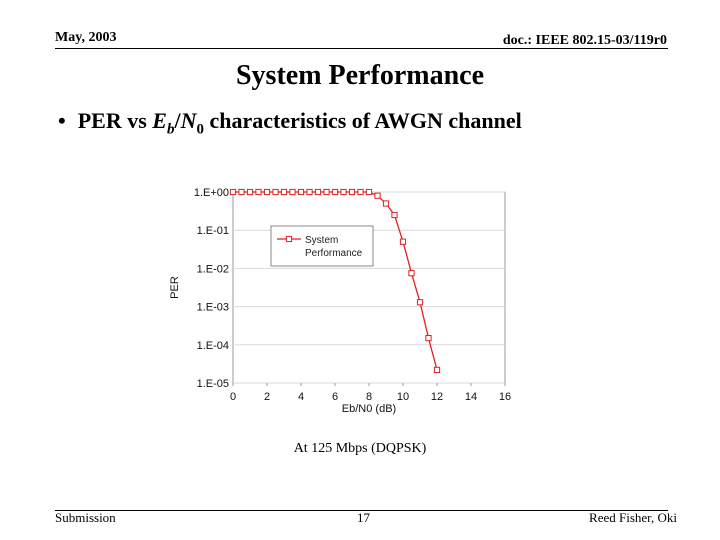 The width and height of the screenshot is (720, 540). I want to click on x-tick-label: 12, so click(437, 397).